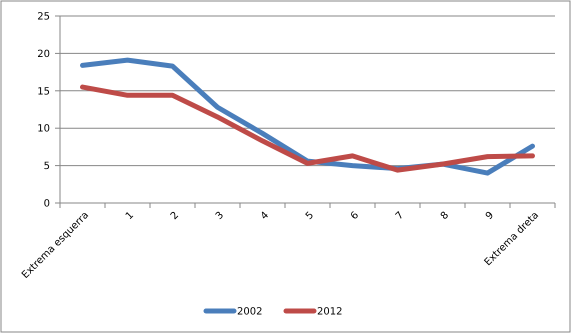 This screenshot has width=572, height=334. What do you see at coordinates (220, 216) in the screenshot?
I see `x-tick-label: 3` at bounding box center [220, 216].